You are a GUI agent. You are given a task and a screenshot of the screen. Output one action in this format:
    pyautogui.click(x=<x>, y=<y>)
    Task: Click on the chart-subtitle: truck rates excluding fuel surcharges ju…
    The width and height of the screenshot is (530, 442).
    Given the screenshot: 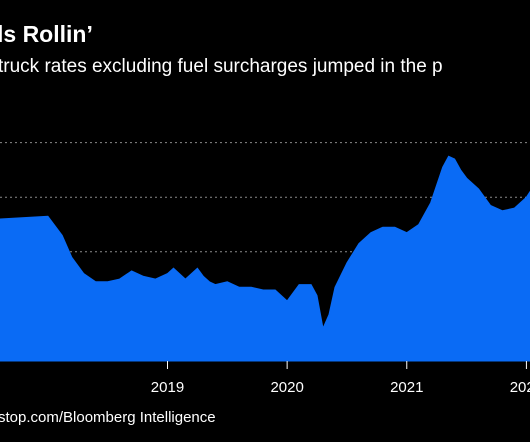 What is the action you would take?
    pyautogui.click(x=221, y=66)
    